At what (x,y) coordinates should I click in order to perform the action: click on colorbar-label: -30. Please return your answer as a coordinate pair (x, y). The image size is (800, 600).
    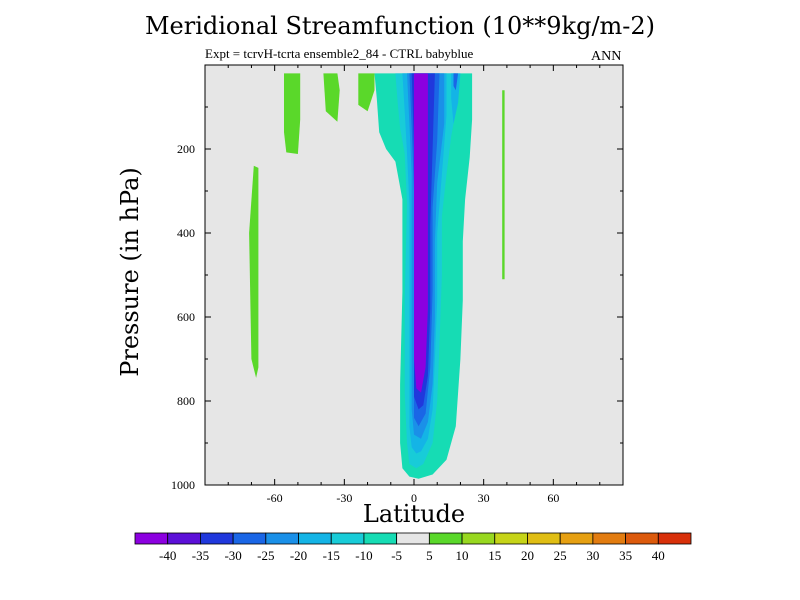
    Looking at the image, I should click on (232, 555).